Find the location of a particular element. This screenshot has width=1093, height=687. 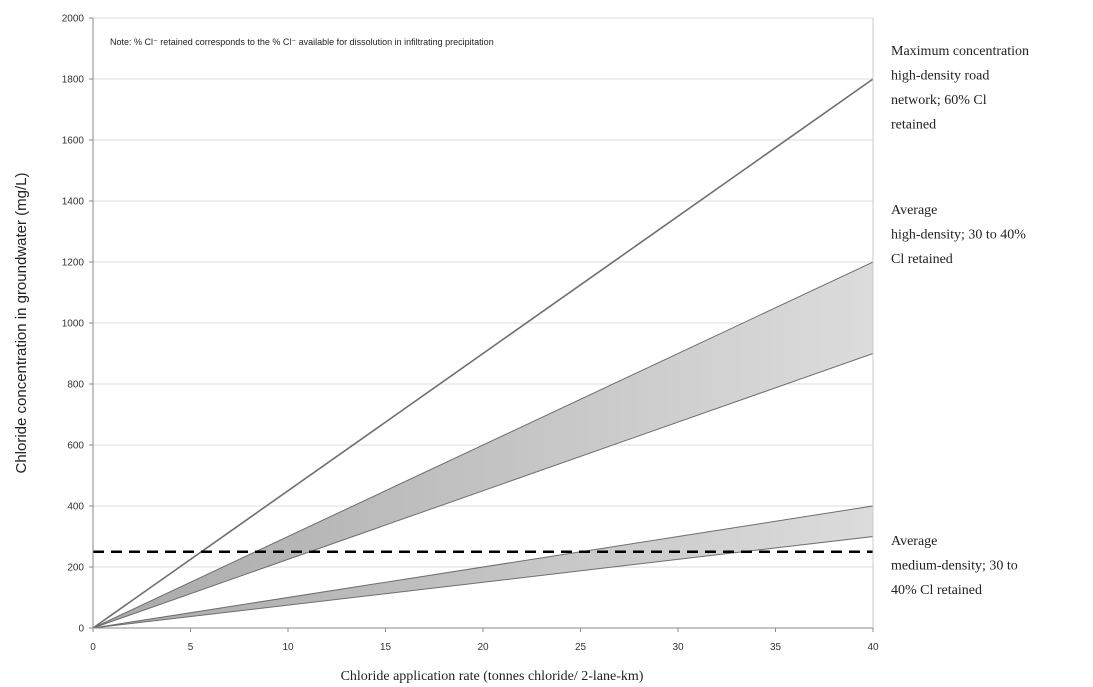

y-tick-label: 1000 is located at coordinates (73, 324).